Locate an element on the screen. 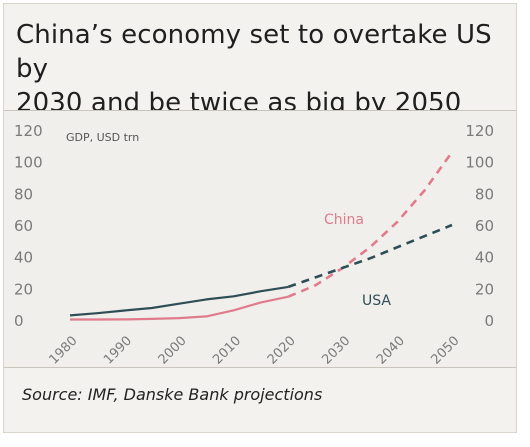 Image resolution: width=530 pixels, height=447 pixels. right-tick-label: 100 is located at coordinates (479, 163).